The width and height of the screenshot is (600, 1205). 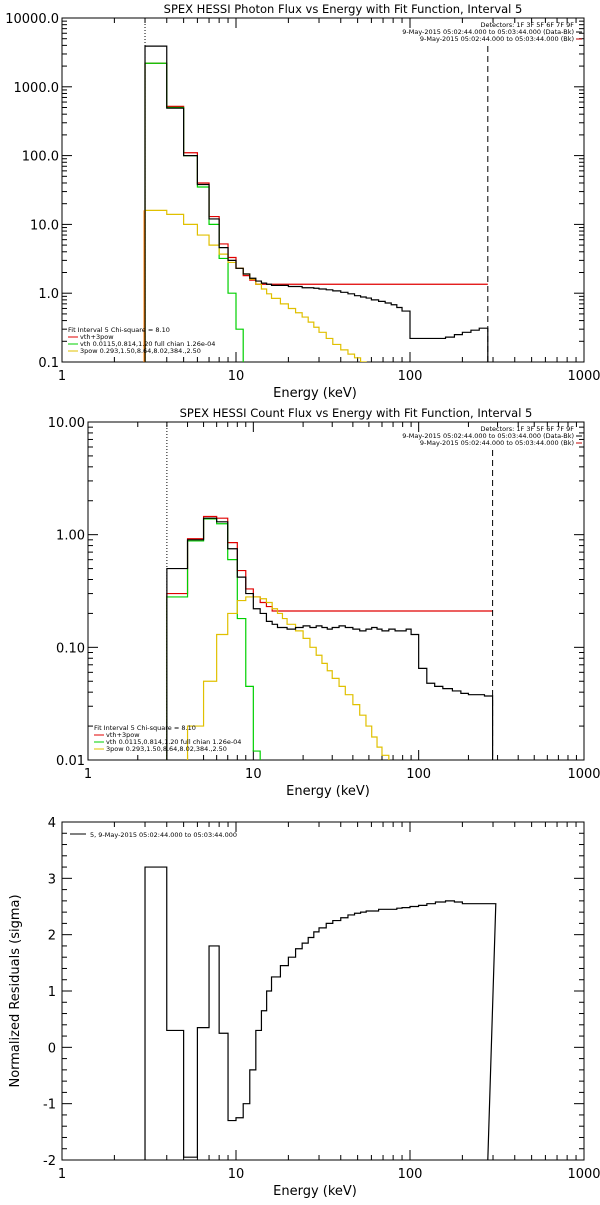 I want to click on y-tick-label: -2, so click(x=49, y=1161).